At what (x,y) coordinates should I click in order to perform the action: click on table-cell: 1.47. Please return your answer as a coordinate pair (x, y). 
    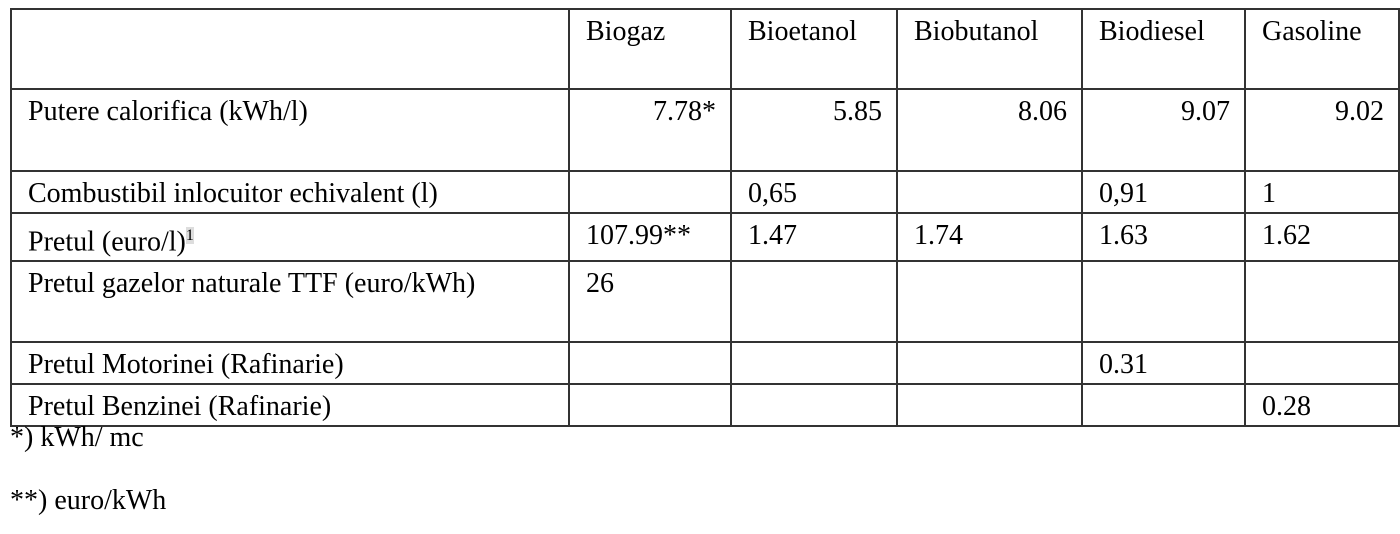
    Looking at the image, I should click on (814, 237).